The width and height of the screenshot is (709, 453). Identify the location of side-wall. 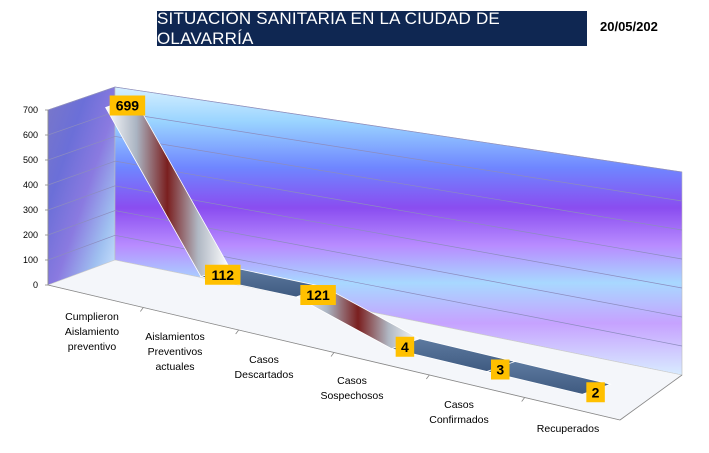
(81, 186).